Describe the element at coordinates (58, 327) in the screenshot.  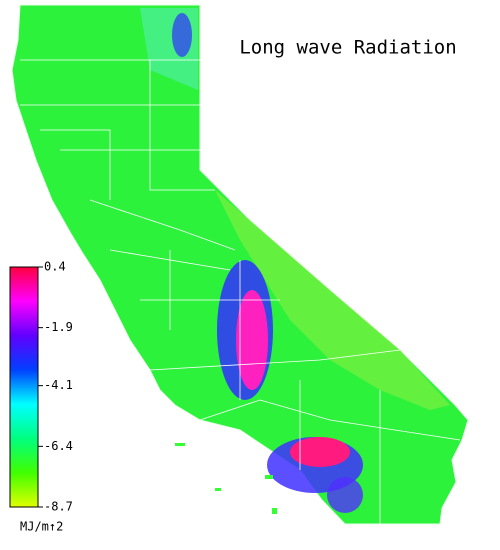
I see `colorbar-tick-label: -1.9` at that location.